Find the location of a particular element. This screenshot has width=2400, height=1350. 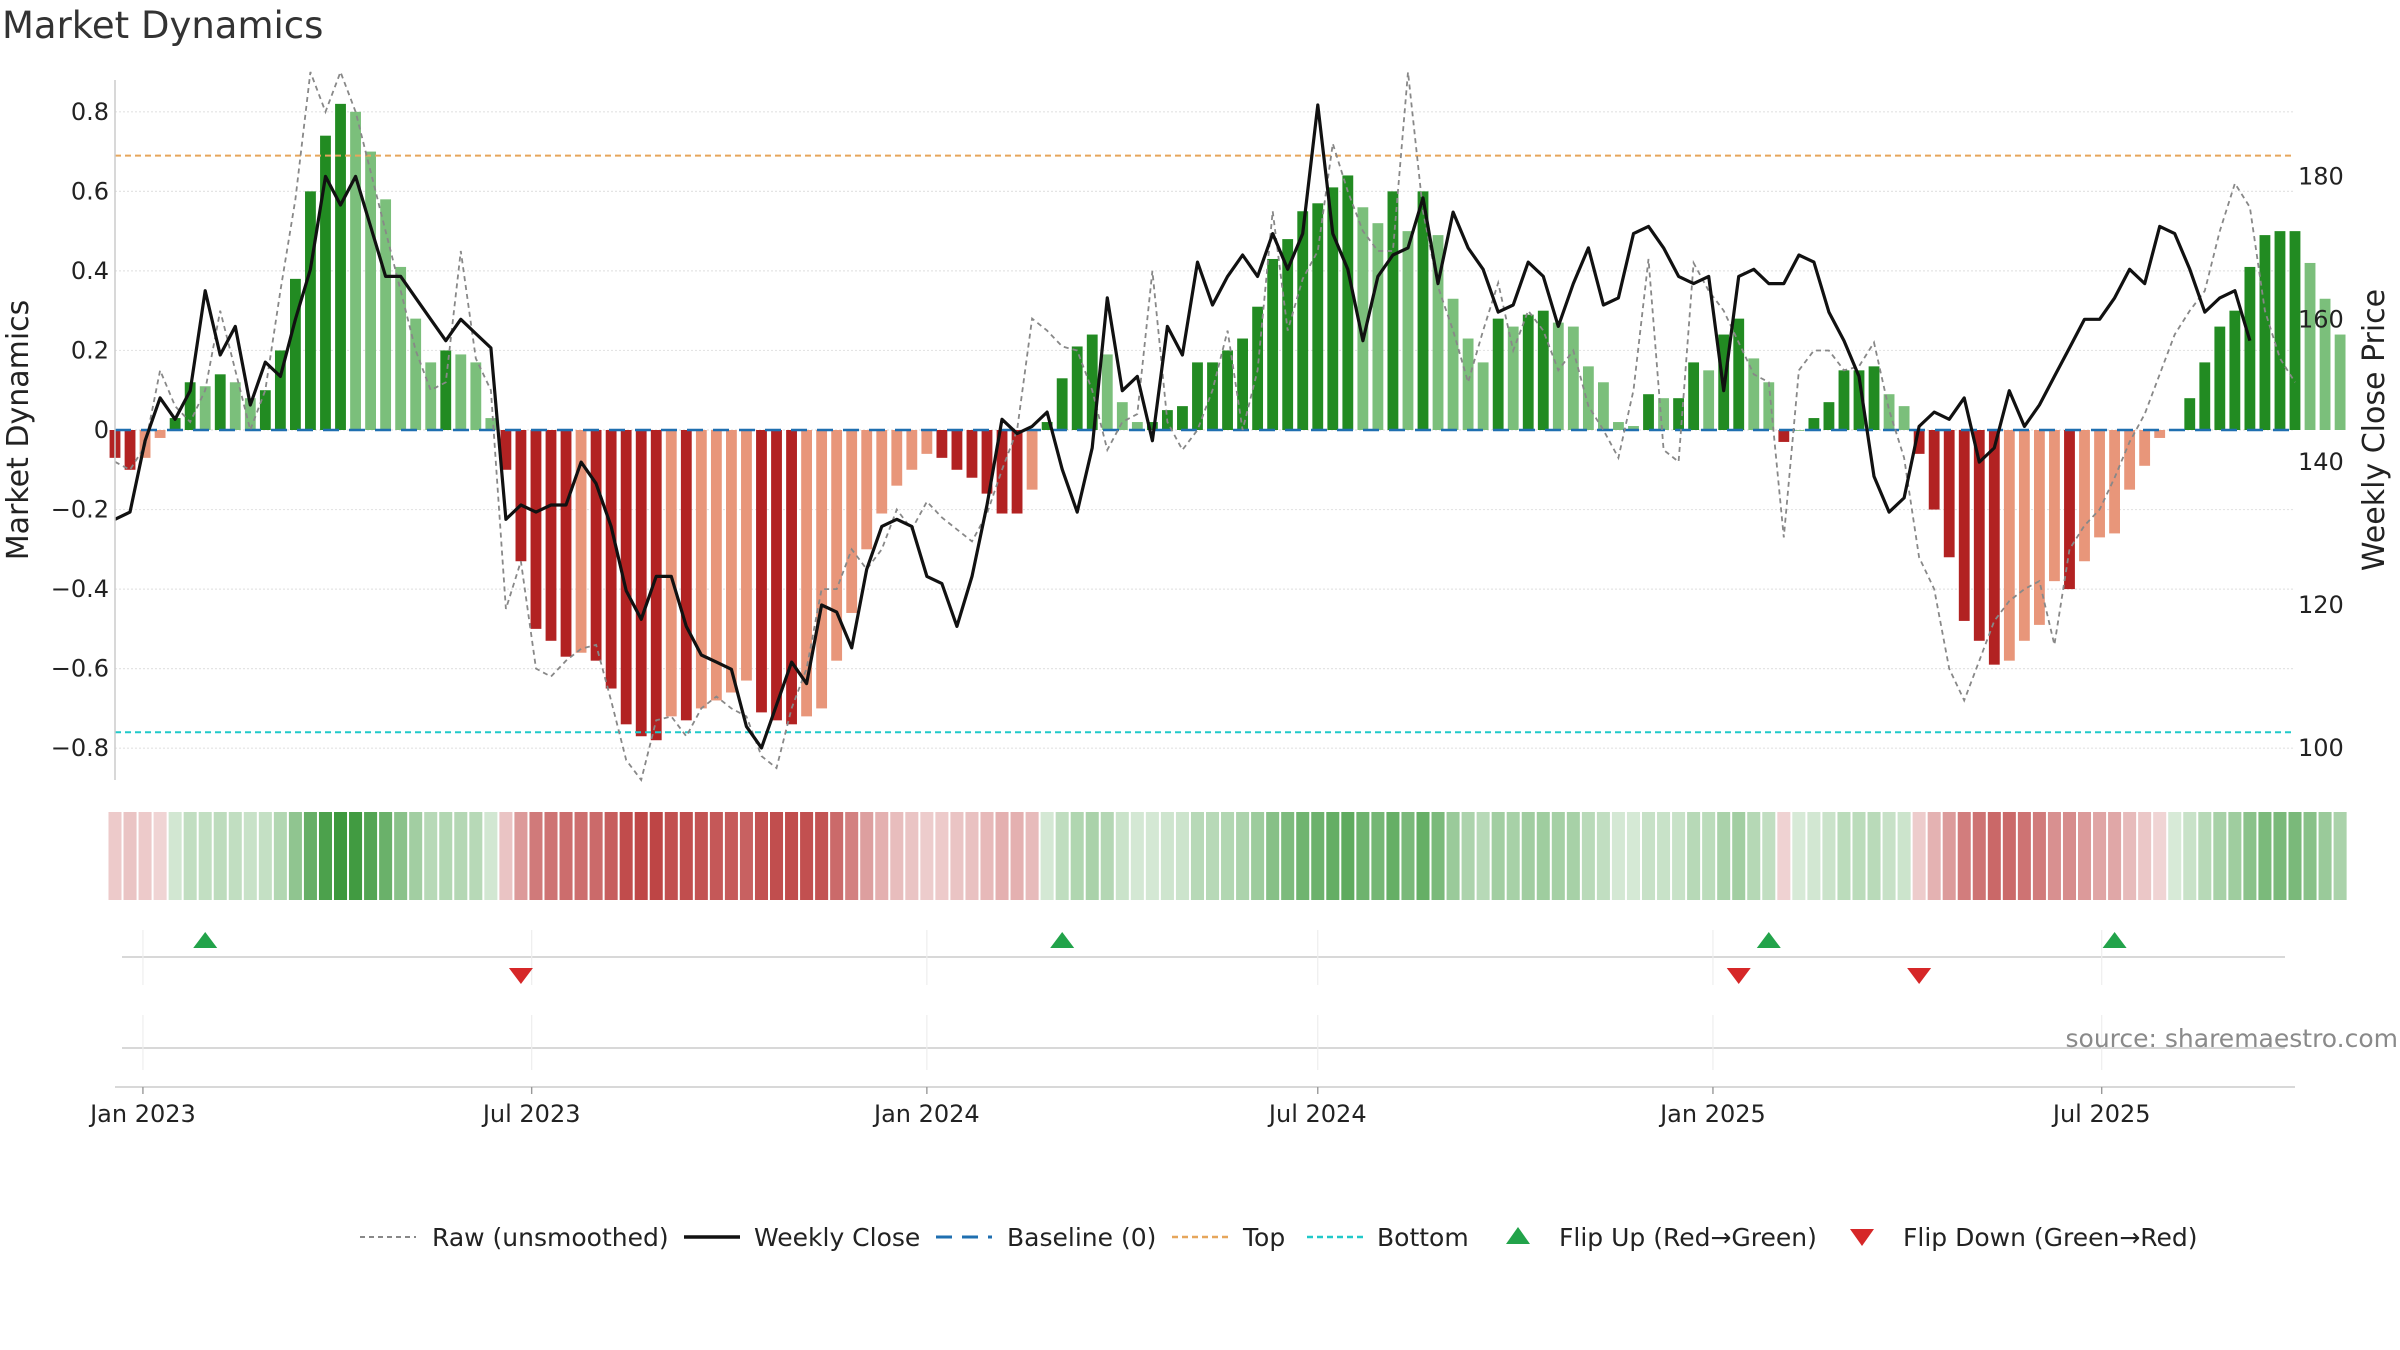

source-credit: source: sharemaestro.com is located at coordinates (2232, 1038).